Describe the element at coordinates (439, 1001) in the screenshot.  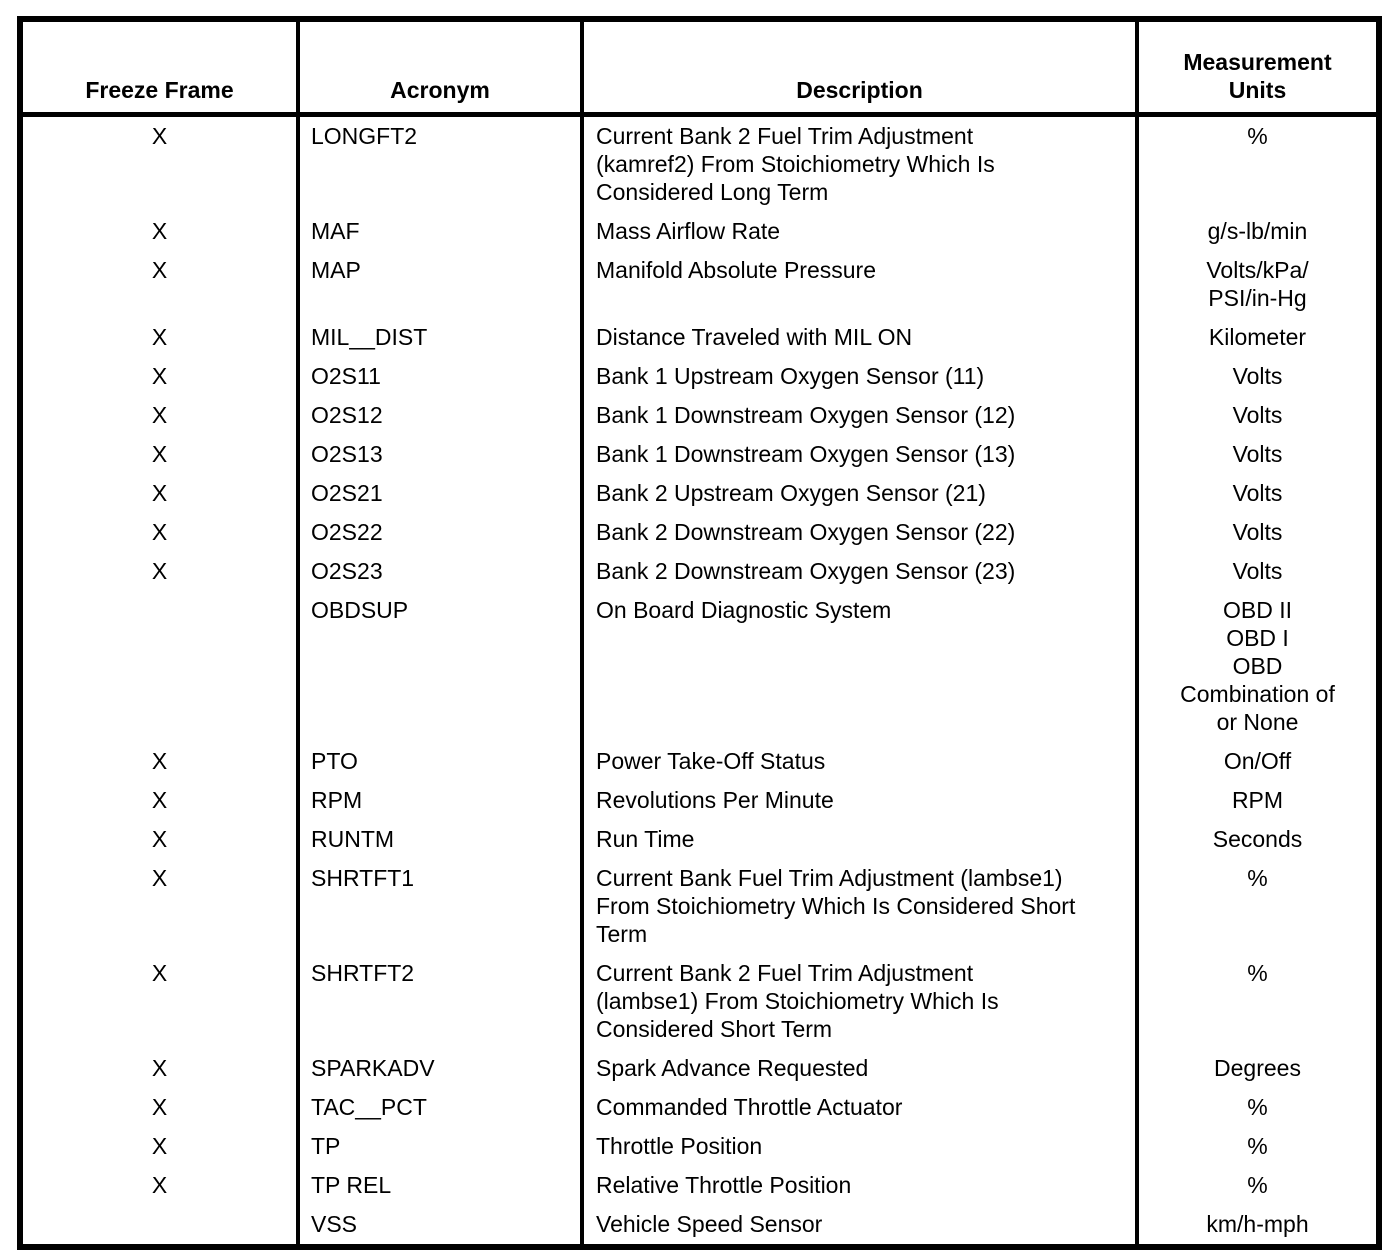
I see `acronym-cell: SHRTFT2` at that location.